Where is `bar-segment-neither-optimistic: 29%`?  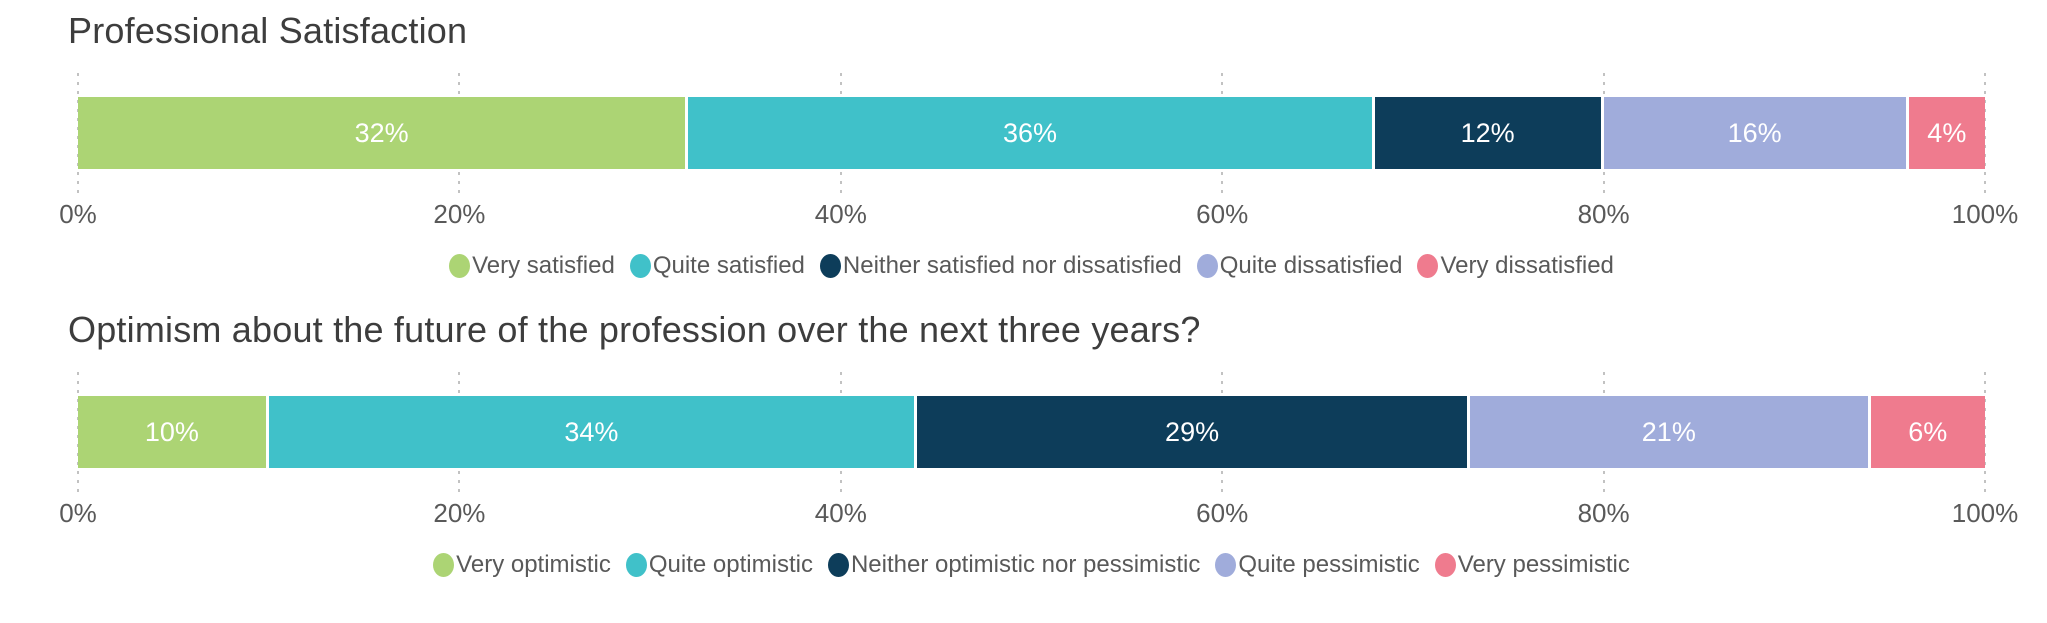 bar-segment-neither-optimistic: 29% is located at coordinates (1194, 432).